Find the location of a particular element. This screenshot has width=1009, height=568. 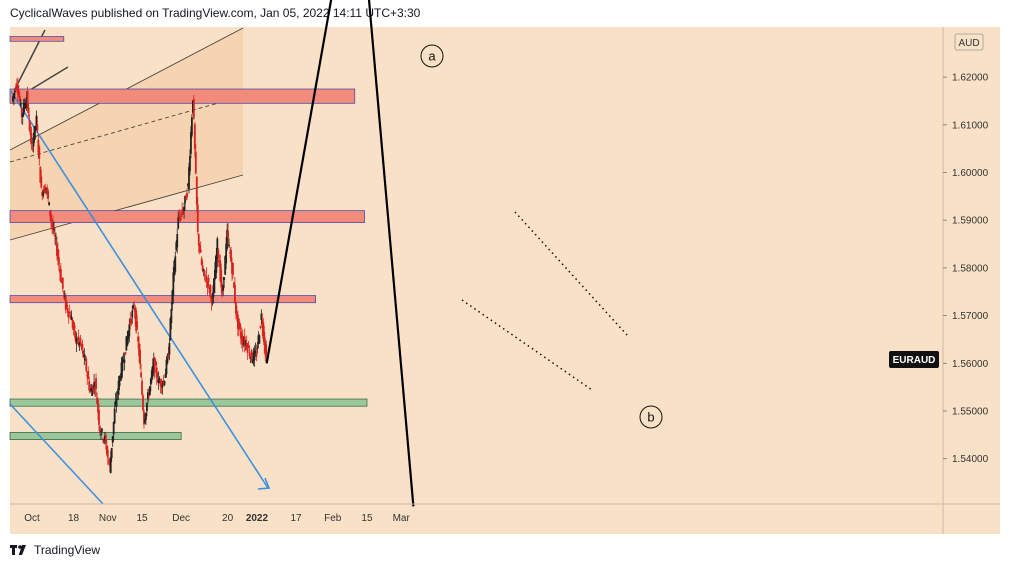

x-tick-label: 20 is located at coordinates (228, 518).